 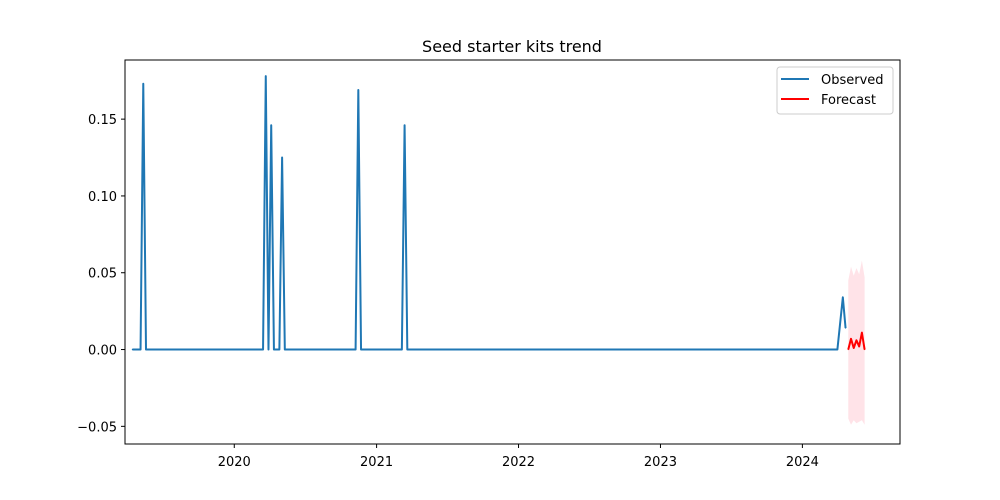 What do you see at coordinates (376, 462) in the screenshot?
I see `x-tick-label: 2021` at bounding box center [376, 462].